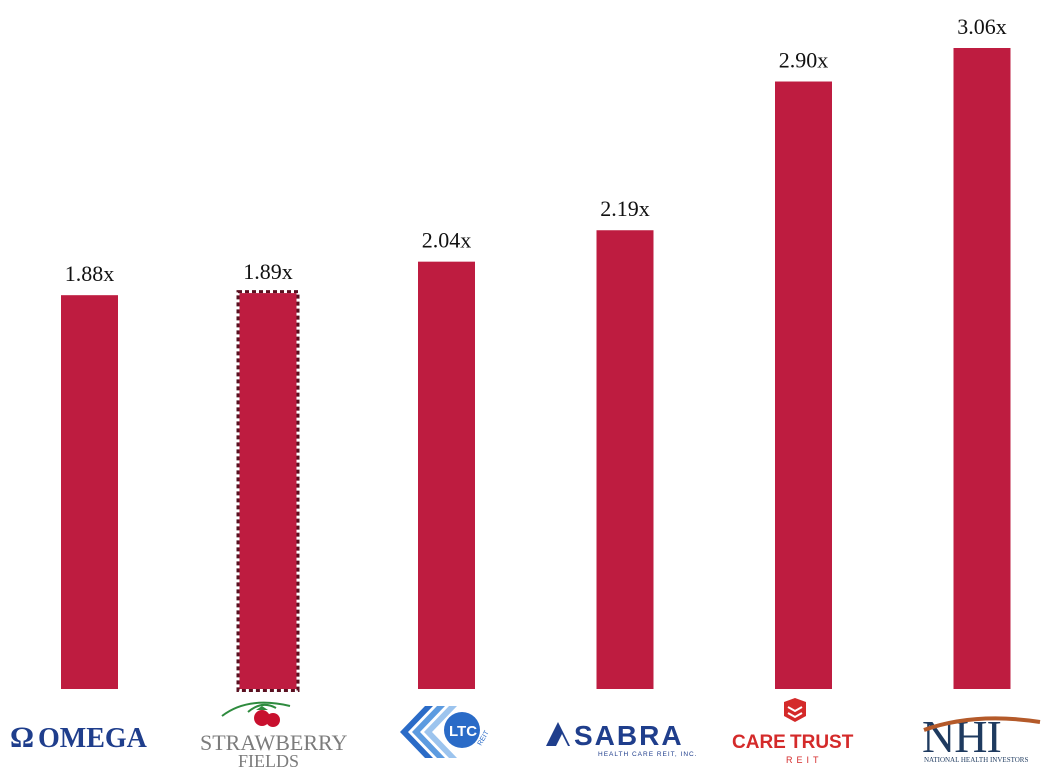 The image size is (1050, 767). What do you see at coordinates (629, 735) in the screenshot?
I see `sabra-logo-text: SABRA` at bounding box center [629, 735].